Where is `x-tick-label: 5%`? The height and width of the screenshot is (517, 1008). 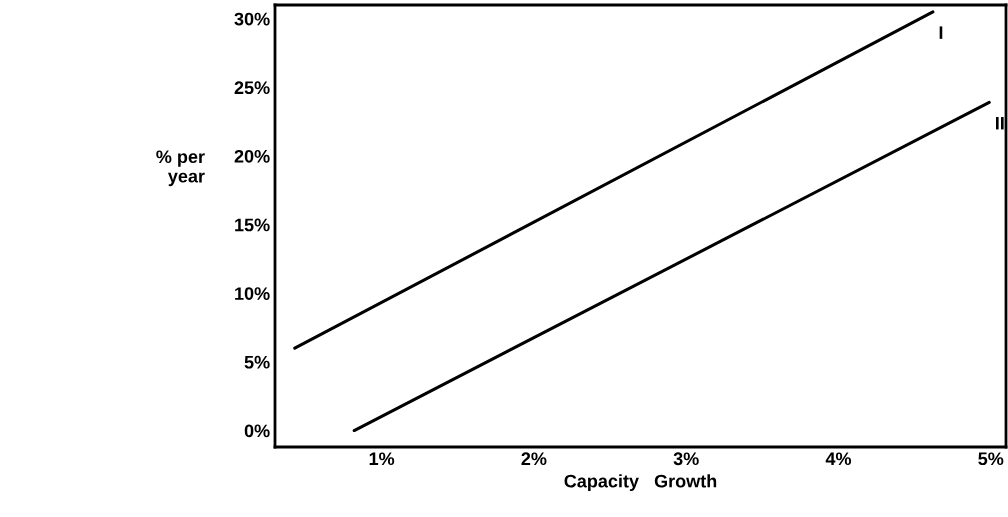 x-tick-label: 5% is located at coordinates (991, 459).